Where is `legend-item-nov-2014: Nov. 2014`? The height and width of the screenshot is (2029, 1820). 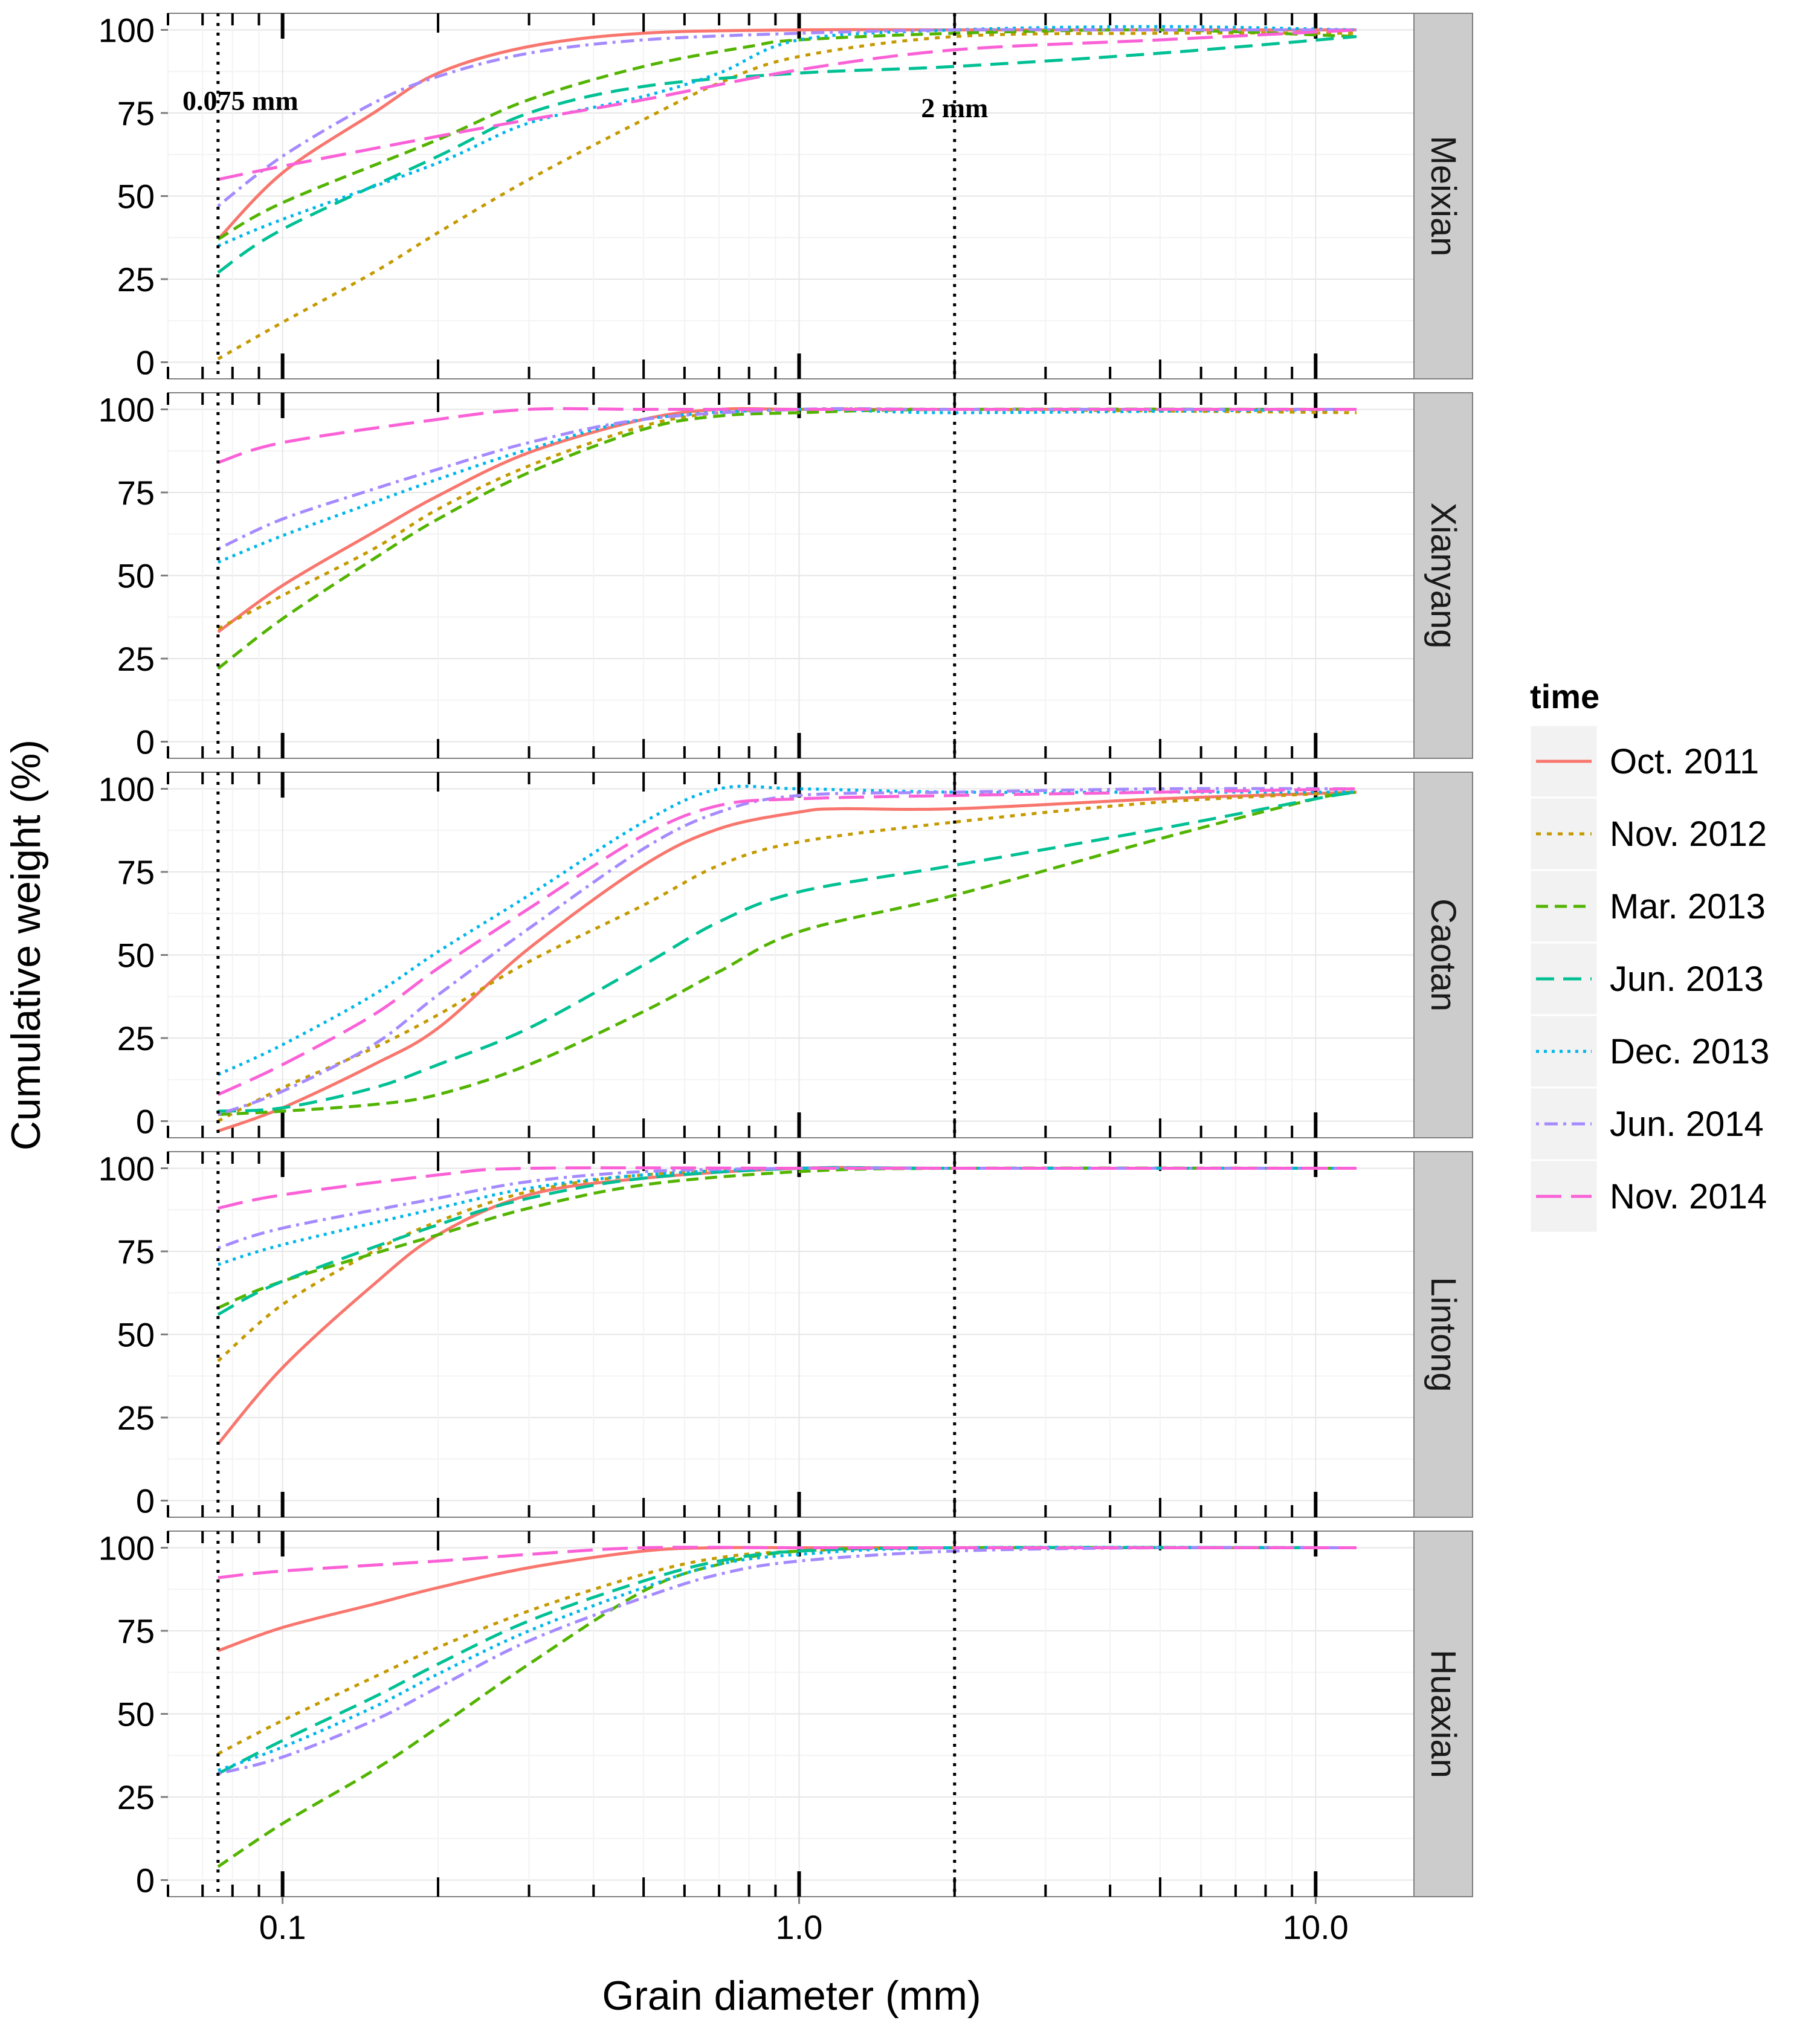
legend-item-nov-2014: Nov. 2014 is located at coordinates (1648, 1196).